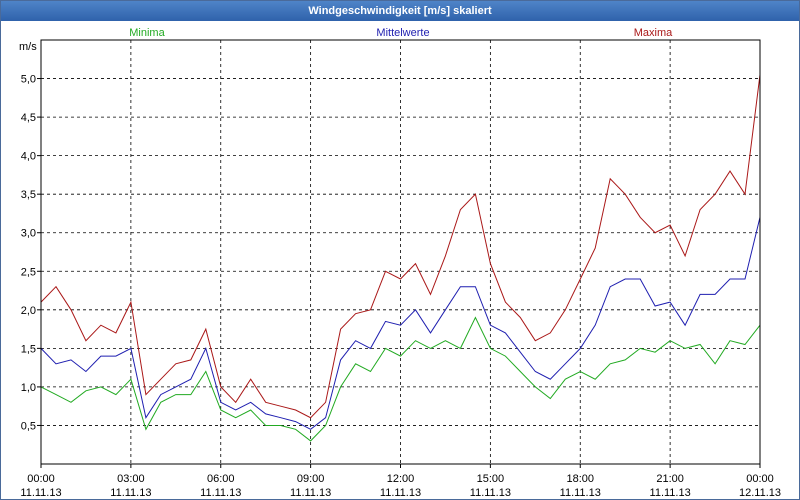 The height and width of the screenshot is (500, 800). I want to click on y-tick-label: 0,5, so click(28, 426).